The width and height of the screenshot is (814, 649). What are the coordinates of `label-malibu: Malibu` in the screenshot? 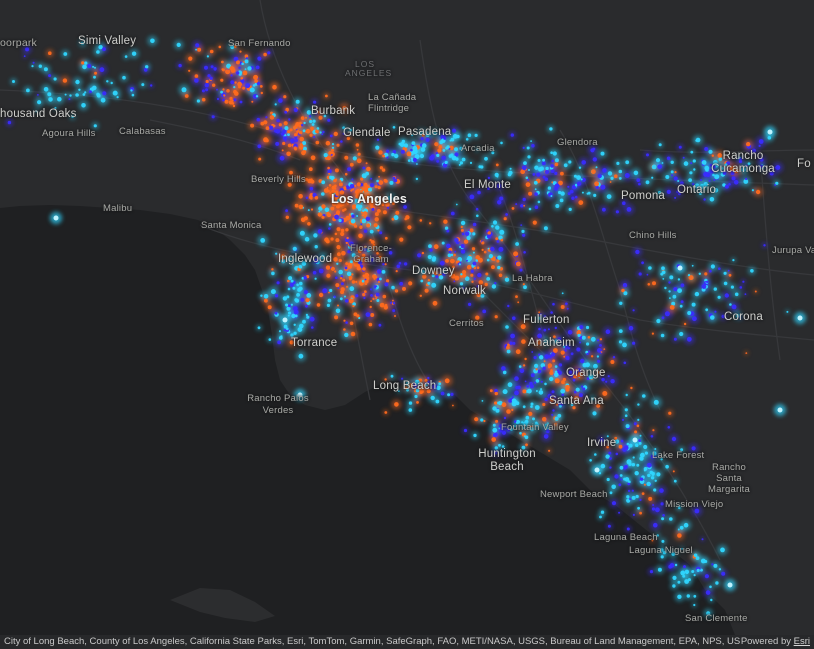 It's located at (118, 208).